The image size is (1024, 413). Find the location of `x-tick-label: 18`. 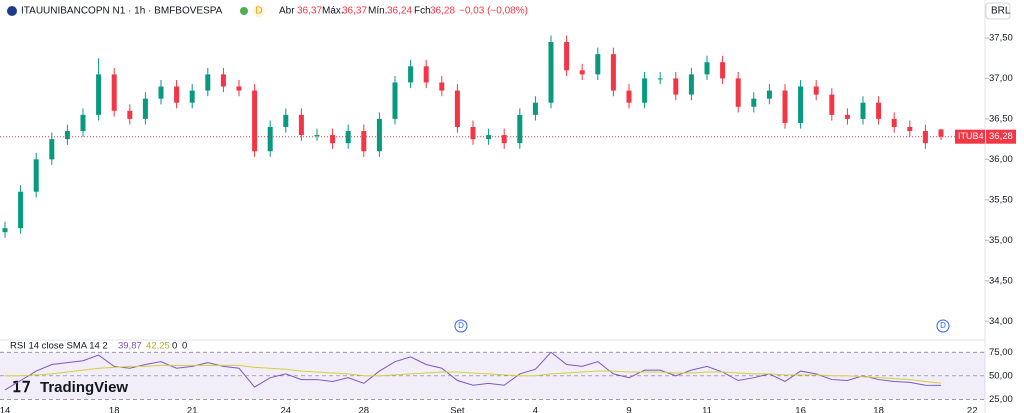

x-tick-label: 18 is located at coordinates (114, 409).